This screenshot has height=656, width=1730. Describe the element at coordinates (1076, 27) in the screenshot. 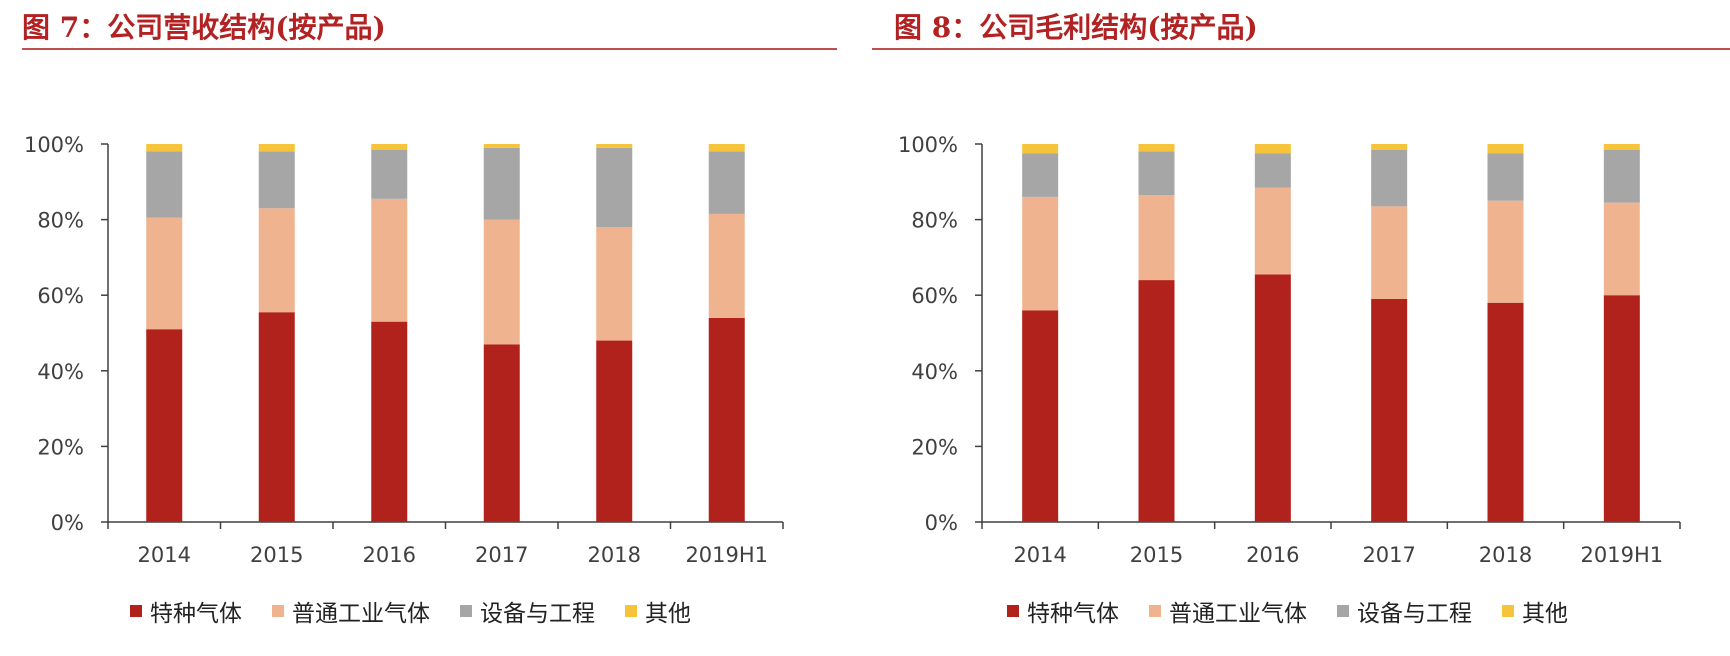

I see `chart-title: 图 8：公司毛利结构(按产品)` at that location.